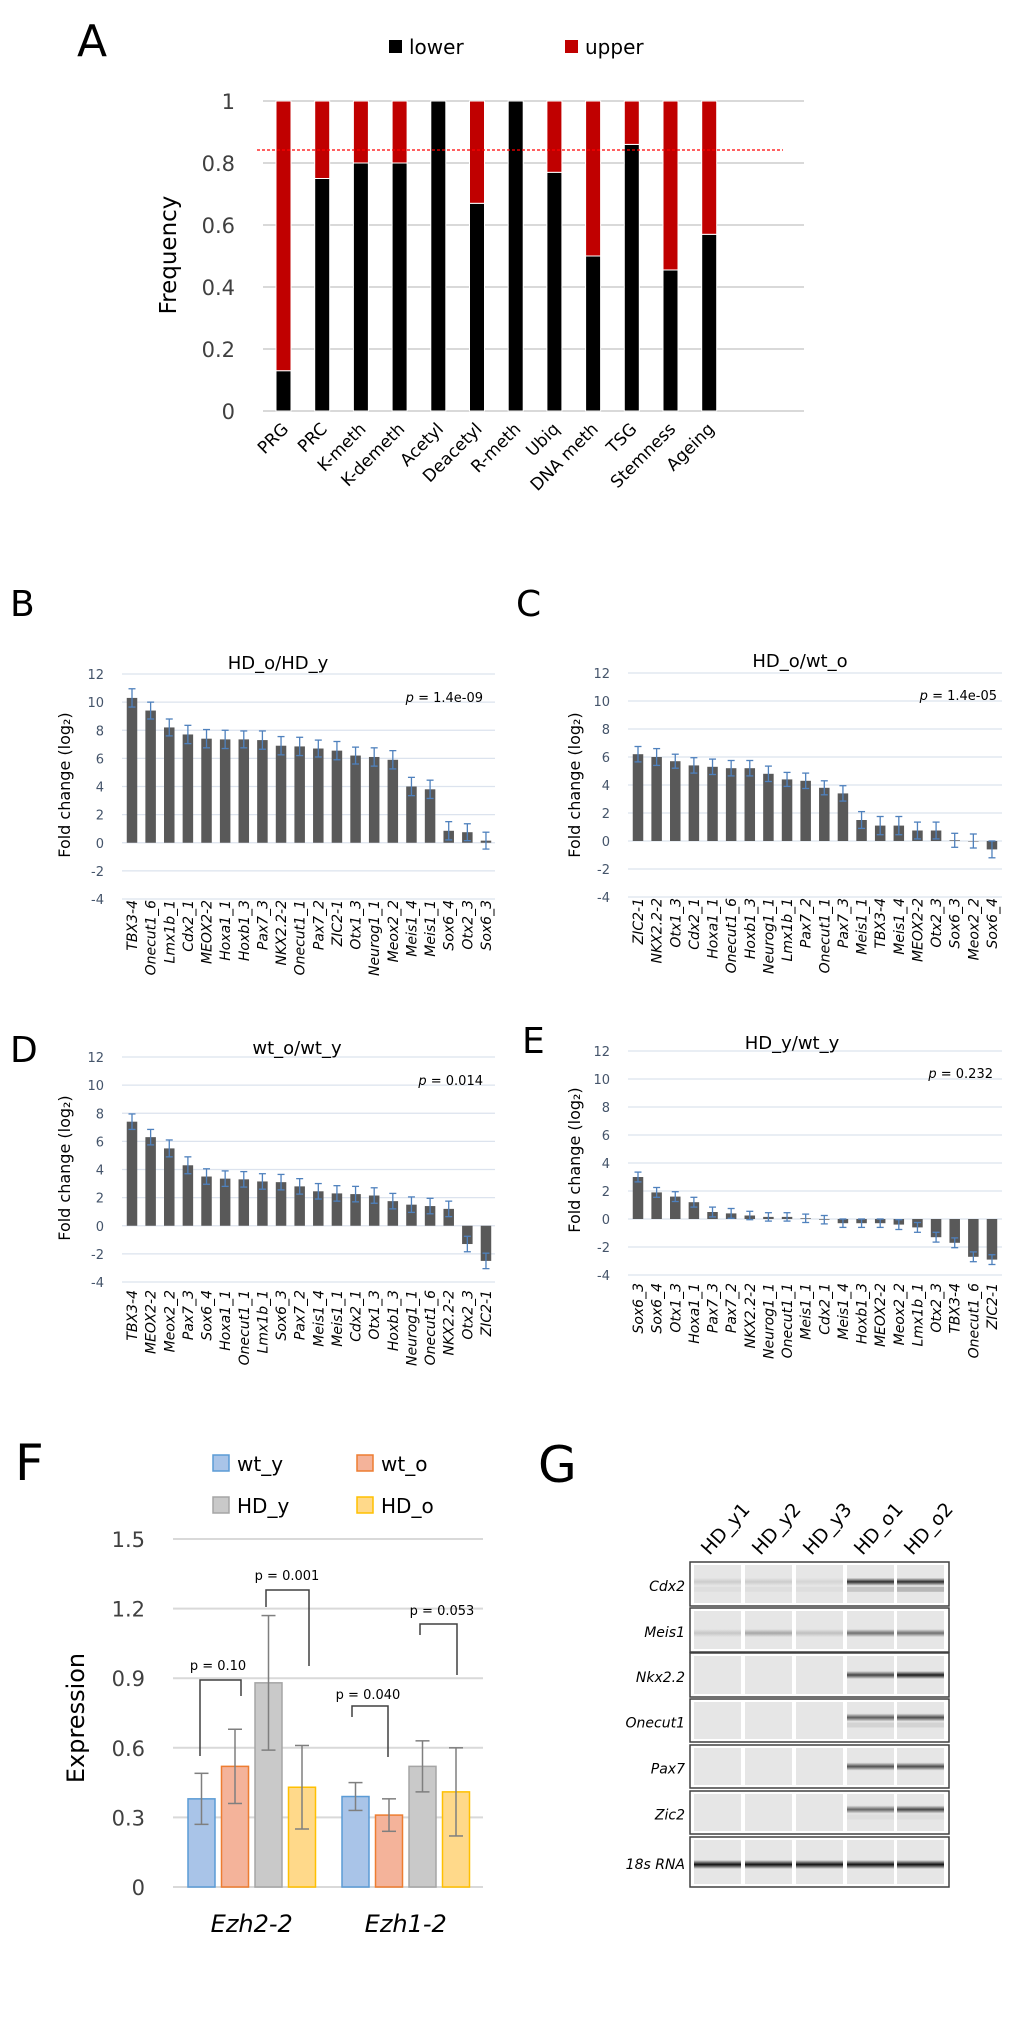 The width and height of the screenshot is (1020, 2040). Describe the element at coordinates (273, 438) in the screenshot. I see `x-tick-label-prg: PRG` at that location.